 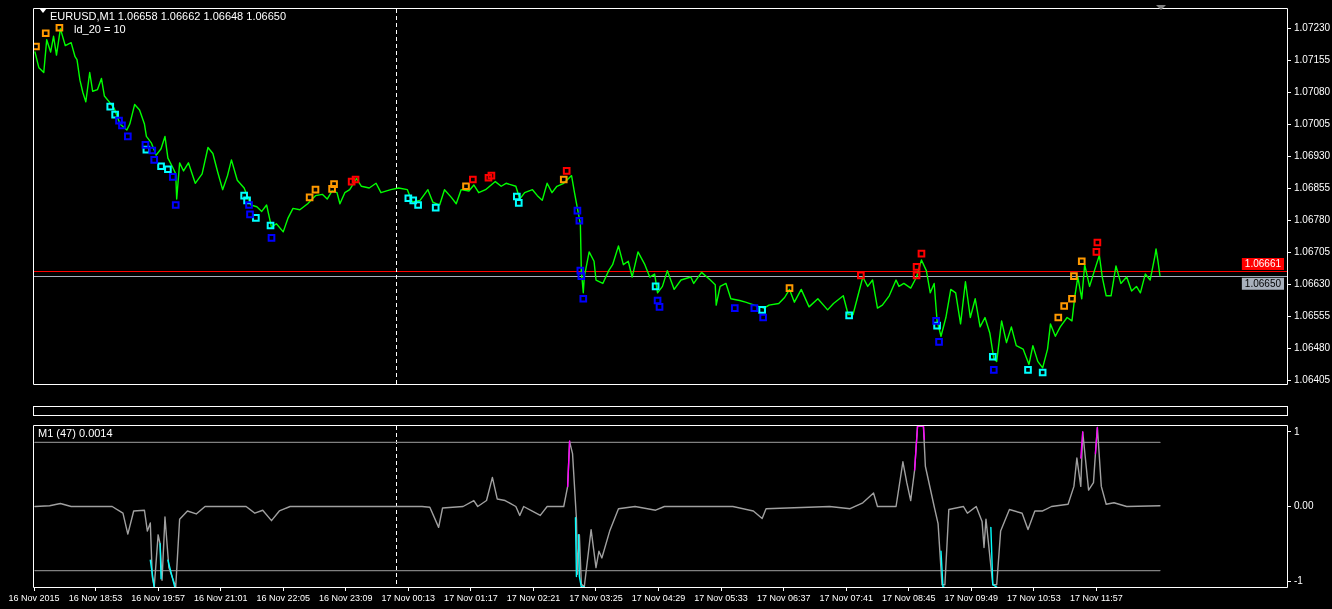 I want to click on y-tick-label: -1, so click(x=1299, y=580).